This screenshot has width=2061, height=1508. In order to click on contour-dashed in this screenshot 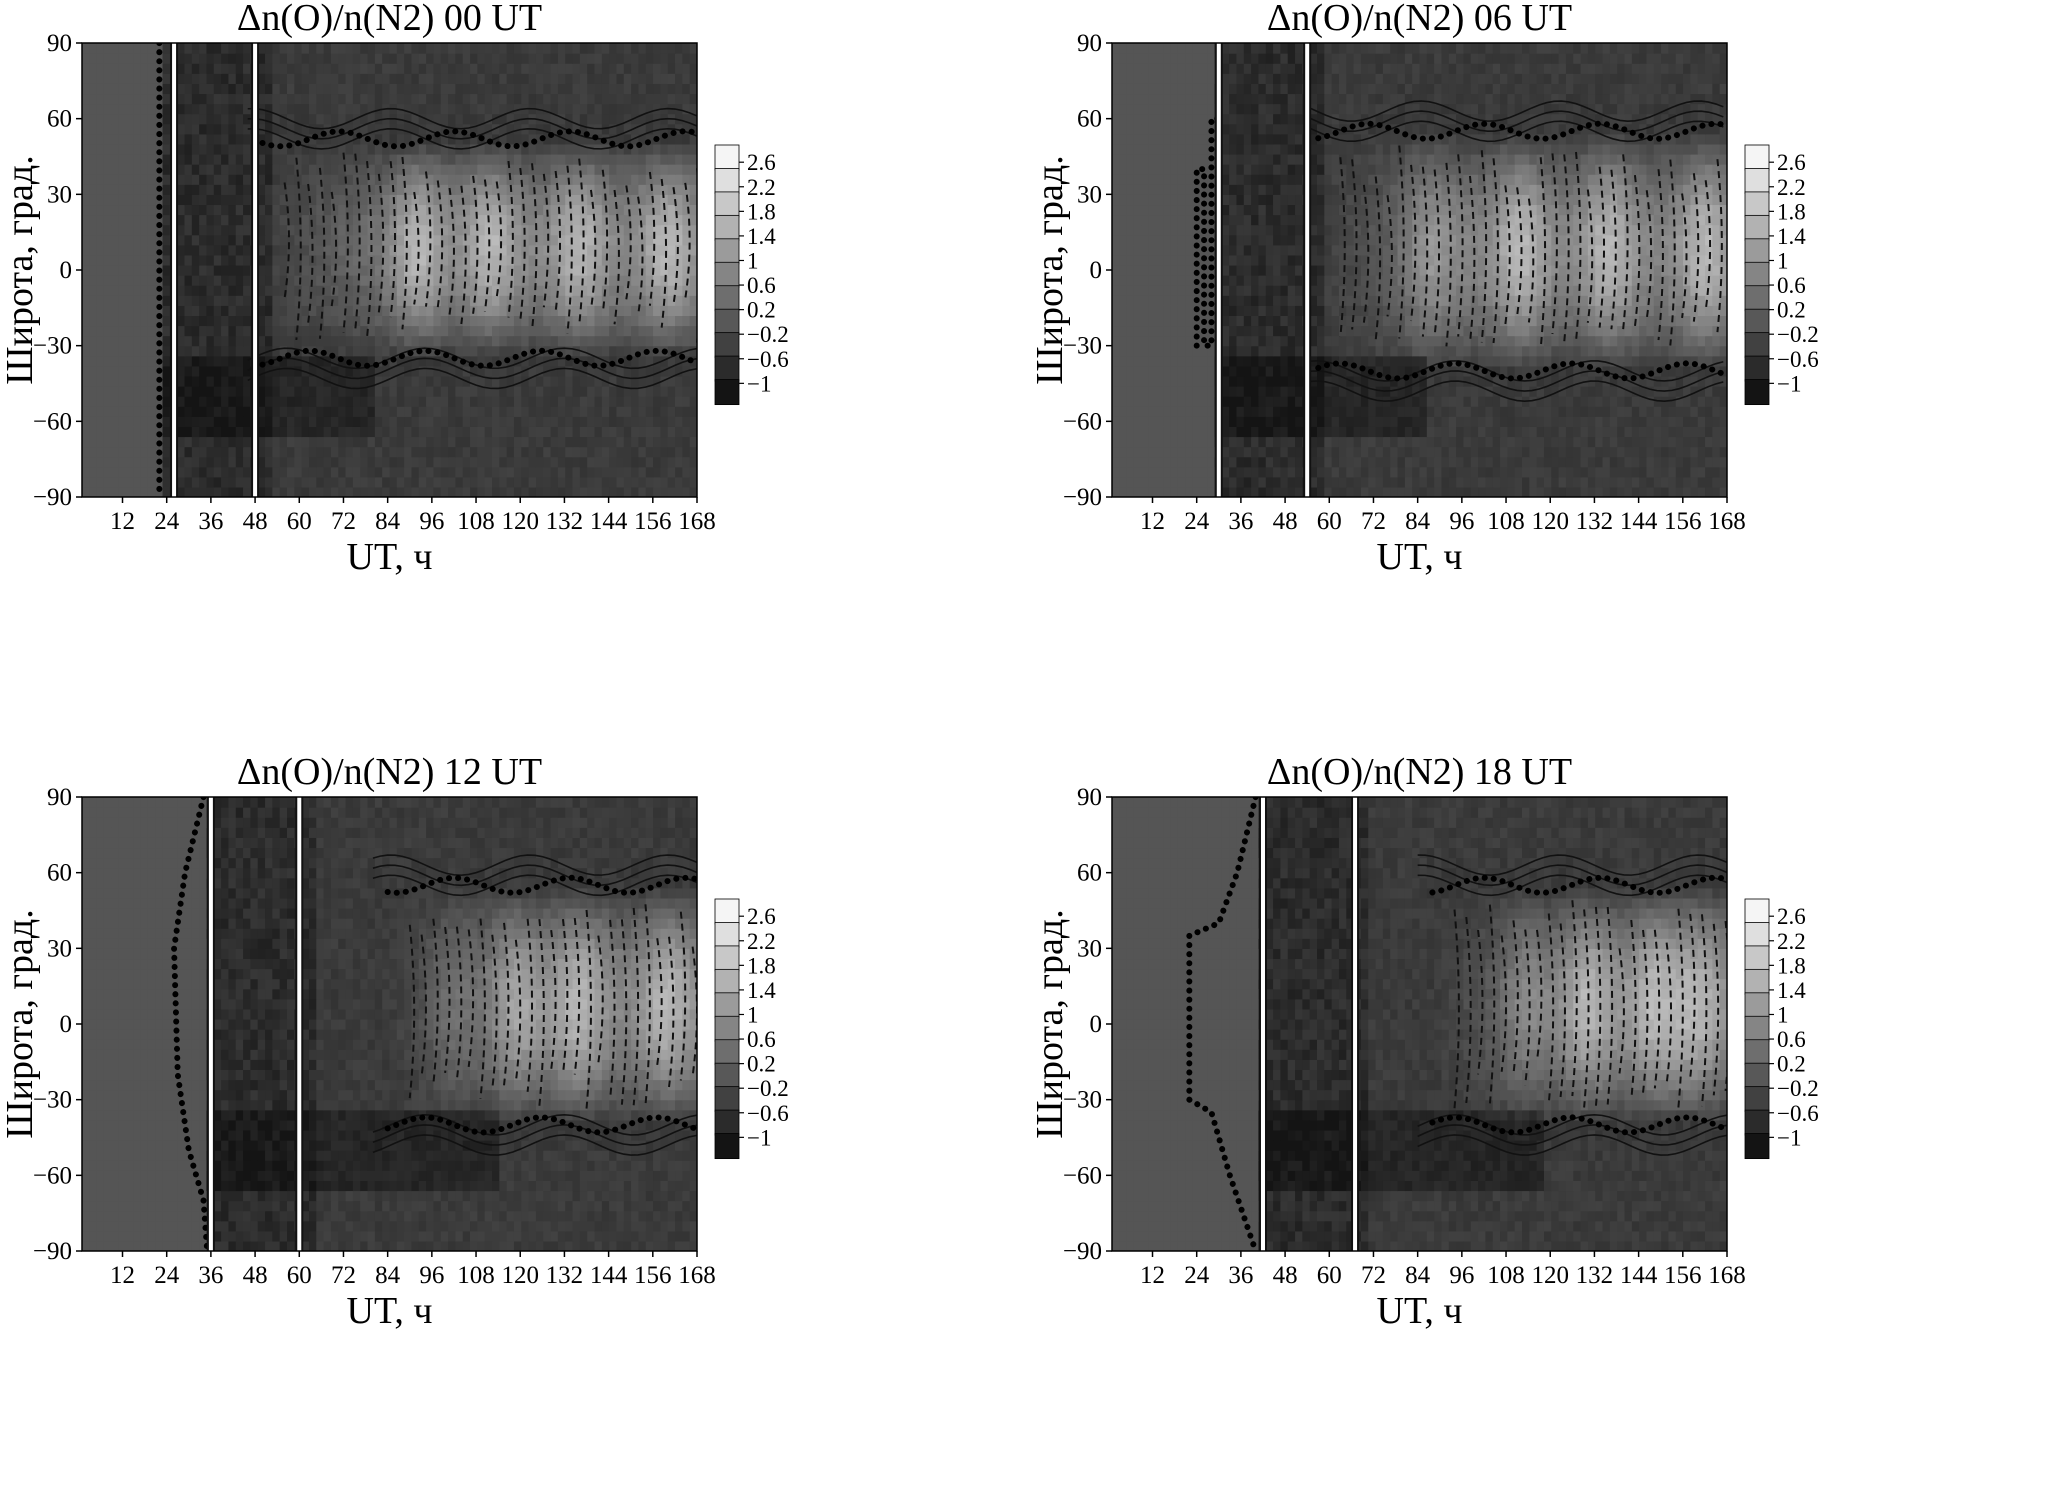, I will do `click(334, 249)`.